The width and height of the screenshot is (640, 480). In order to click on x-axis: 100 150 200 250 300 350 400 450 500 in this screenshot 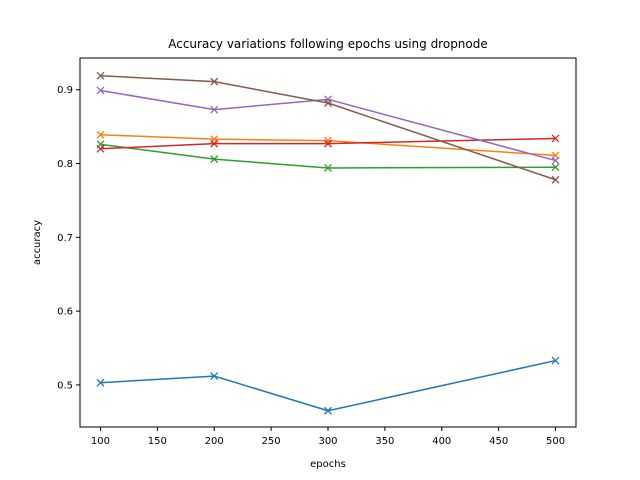, I will do `click(328, 437)`.